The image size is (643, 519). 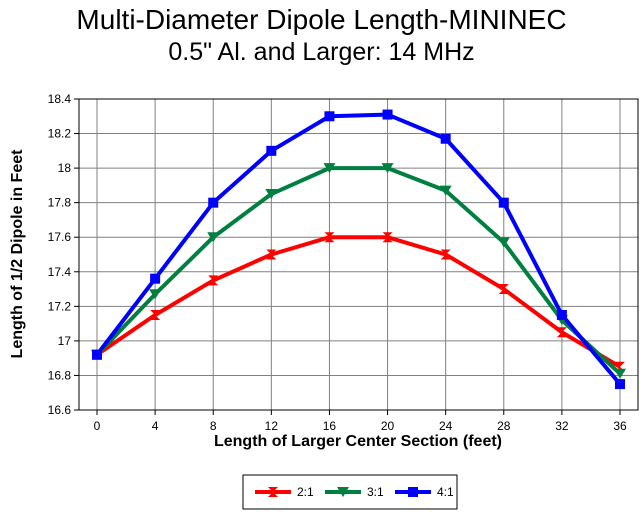 What do you see at coordinates (60, 99) in the screenshot?
I see `y-tick-label: 18.4` at bounding box center [60, 99].